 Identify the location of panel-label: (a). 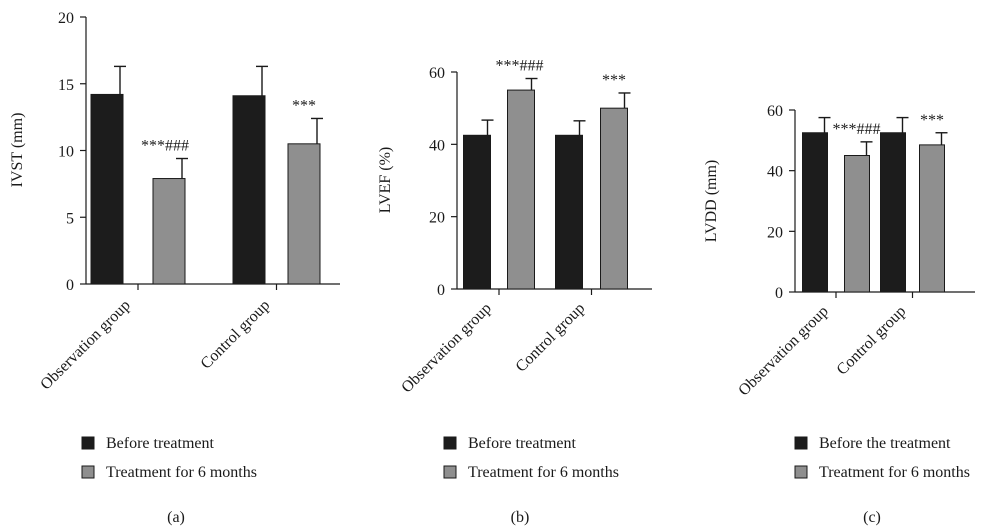
(176, 517).